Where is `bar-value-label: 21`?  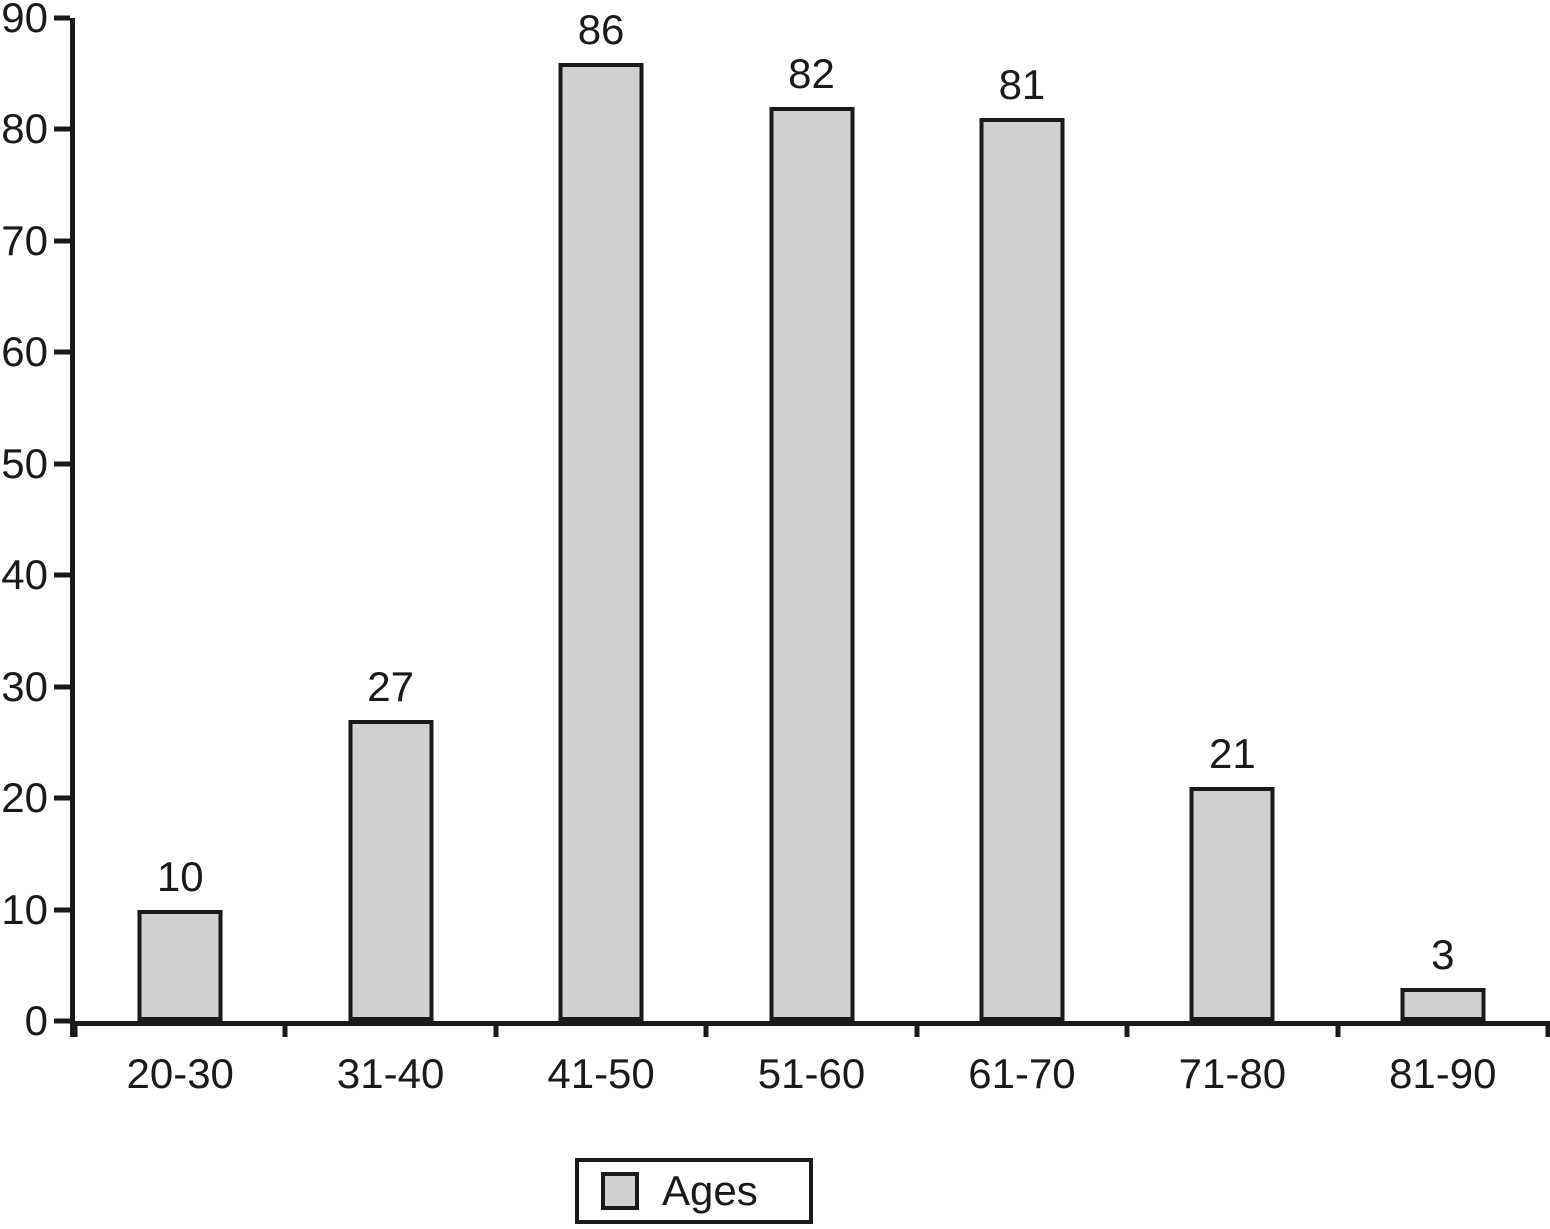 bar-value-label: 21 is located at coordinates (1232, 753).